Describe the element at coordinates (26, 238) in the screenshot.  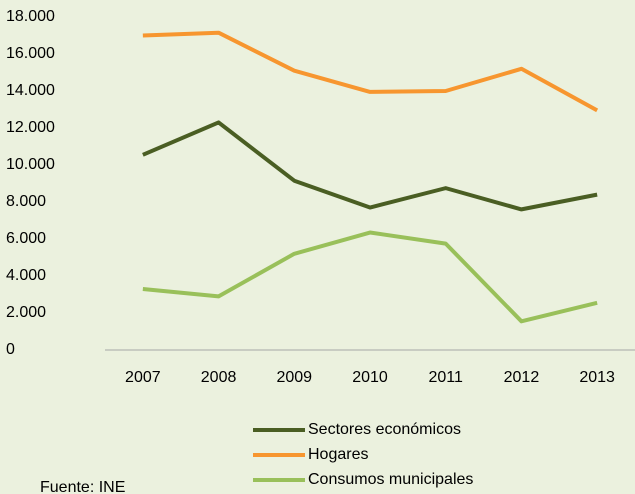
I see `y-tick-label: 6.000` at that location.